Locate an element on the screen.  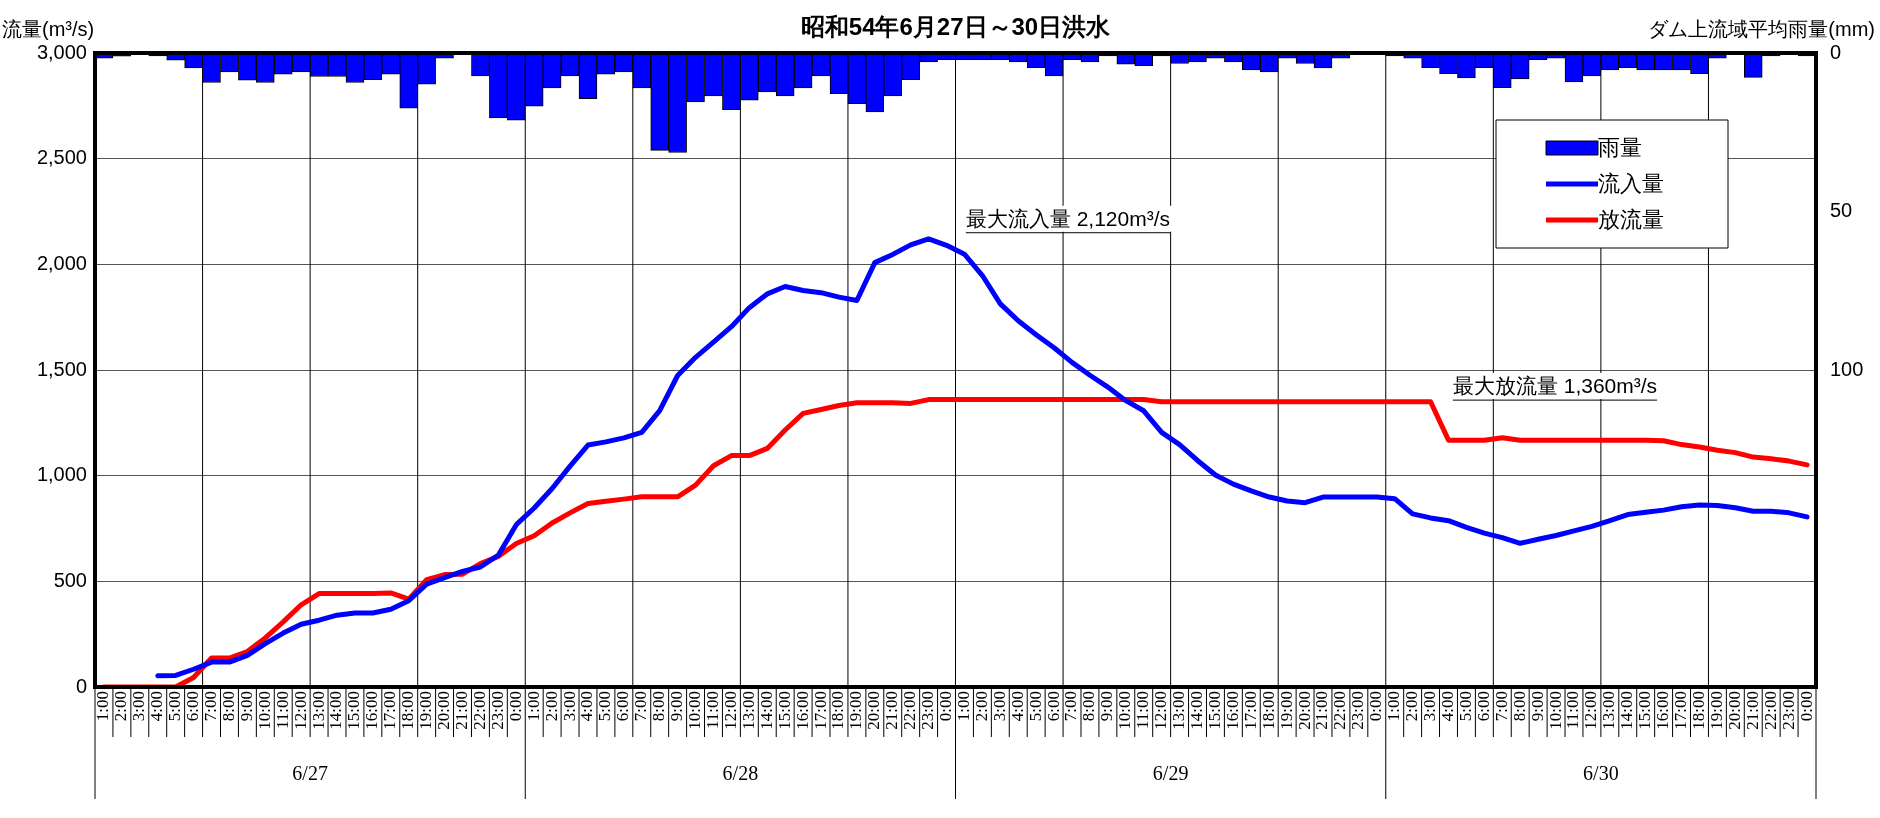
y2-tick-label: 0 is located at coordinates (1836, 51).